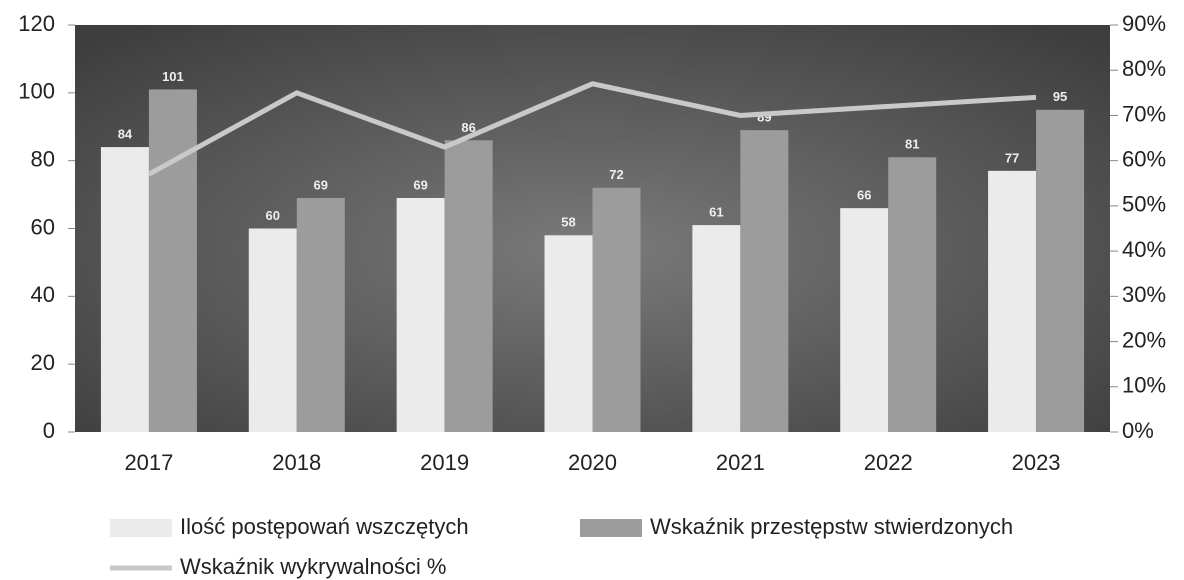  What do you see at coordinates (273, 215) in the screenshot?
I see `value-label: 60` at bounding box center [273, 215].